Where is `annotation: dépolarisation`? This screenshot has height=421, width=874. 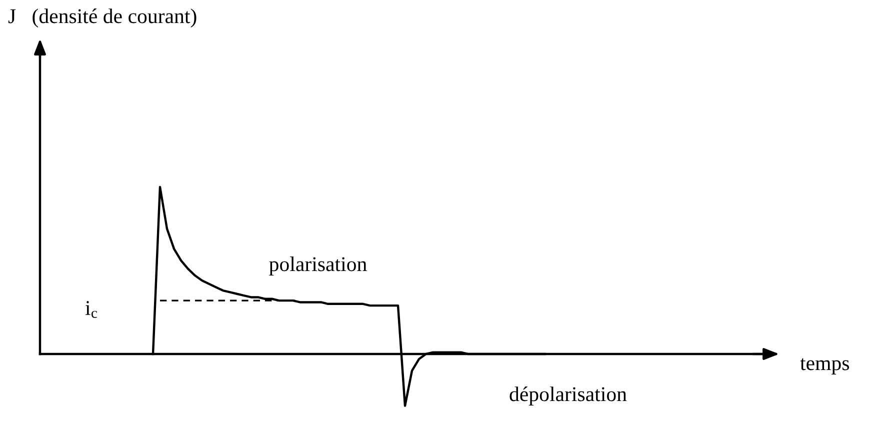 annotation: dépolarisation is located at coordinates (568, 396).